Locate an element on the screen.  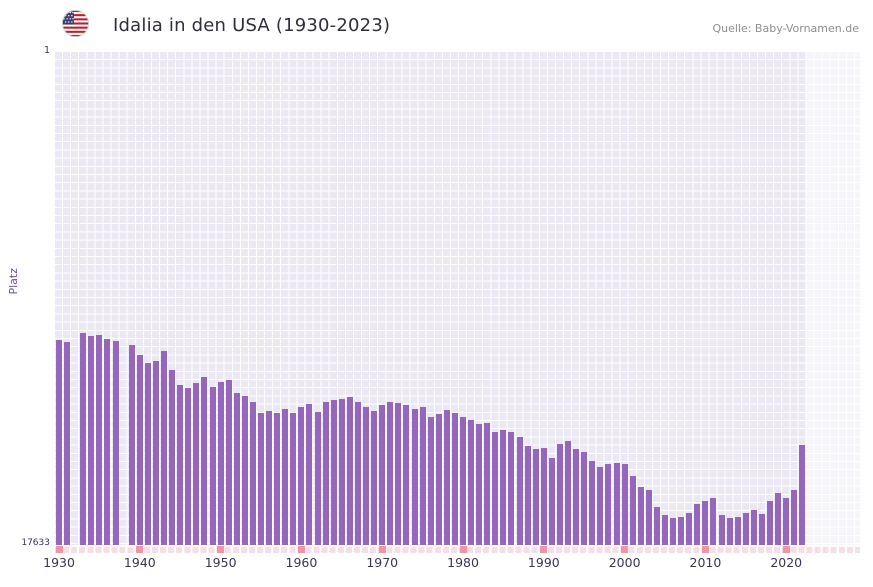
bar-1986 is located at coordinates (511, 488).